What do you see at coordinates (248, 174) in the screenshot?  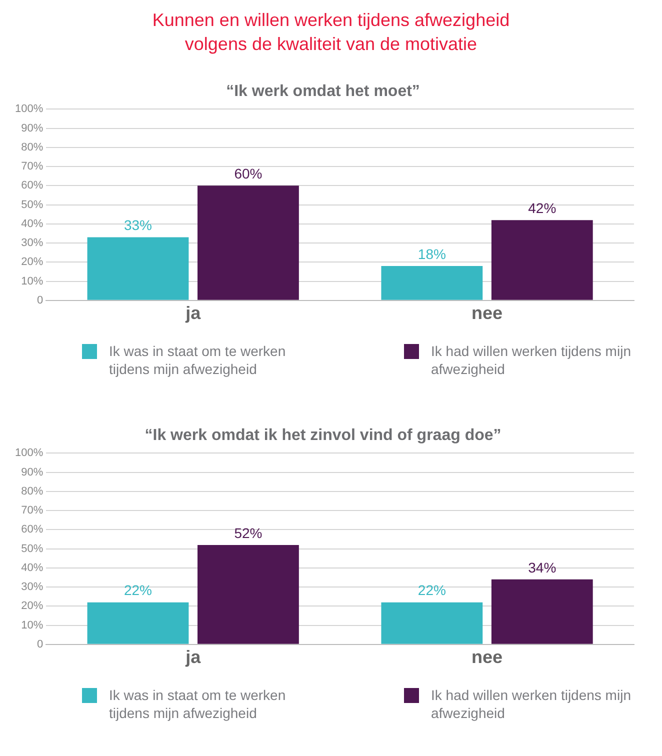 I see `data-label: 60%` at bounding box center [248, 174].